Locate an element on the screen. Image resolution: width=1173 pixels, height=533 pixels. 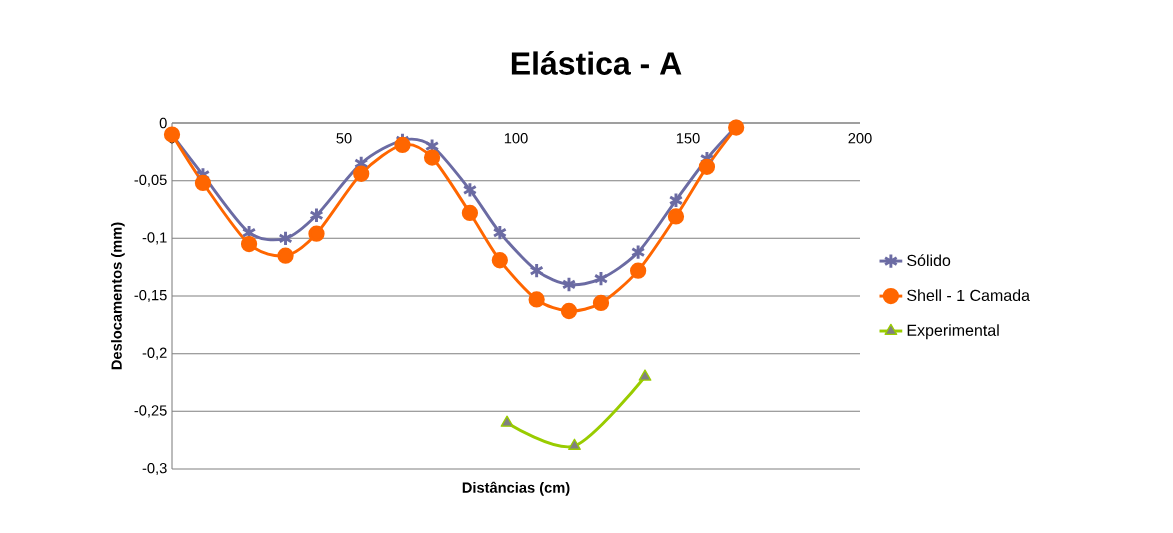
y-tick-label: -0,1 is located at coordinates (154, 238).